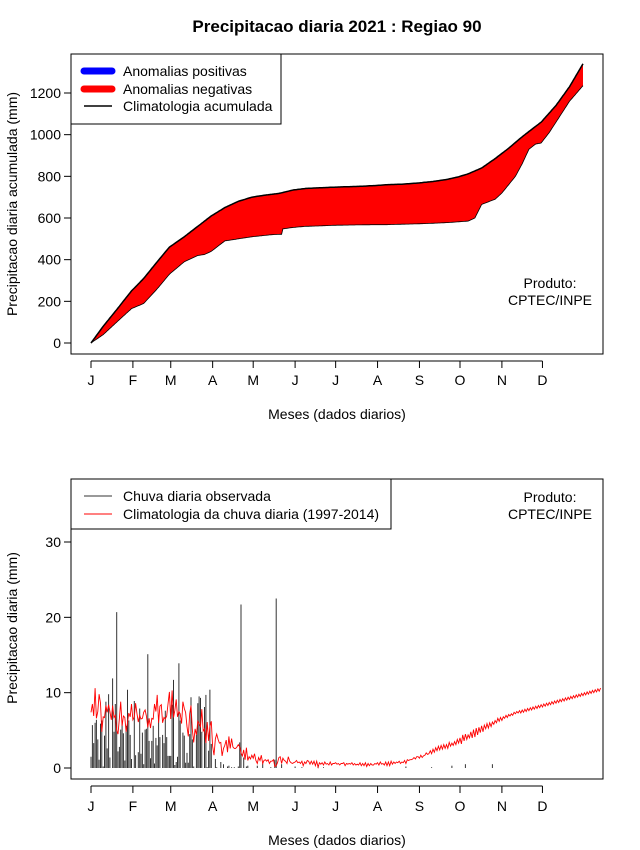 This screenshot has height=850, width=640. Describe the element at coordinates (251, 514) in the screenshot. I see `legend-label-daily-climatology: Climatologia da chuva diaria (1997-2014)` at that location.